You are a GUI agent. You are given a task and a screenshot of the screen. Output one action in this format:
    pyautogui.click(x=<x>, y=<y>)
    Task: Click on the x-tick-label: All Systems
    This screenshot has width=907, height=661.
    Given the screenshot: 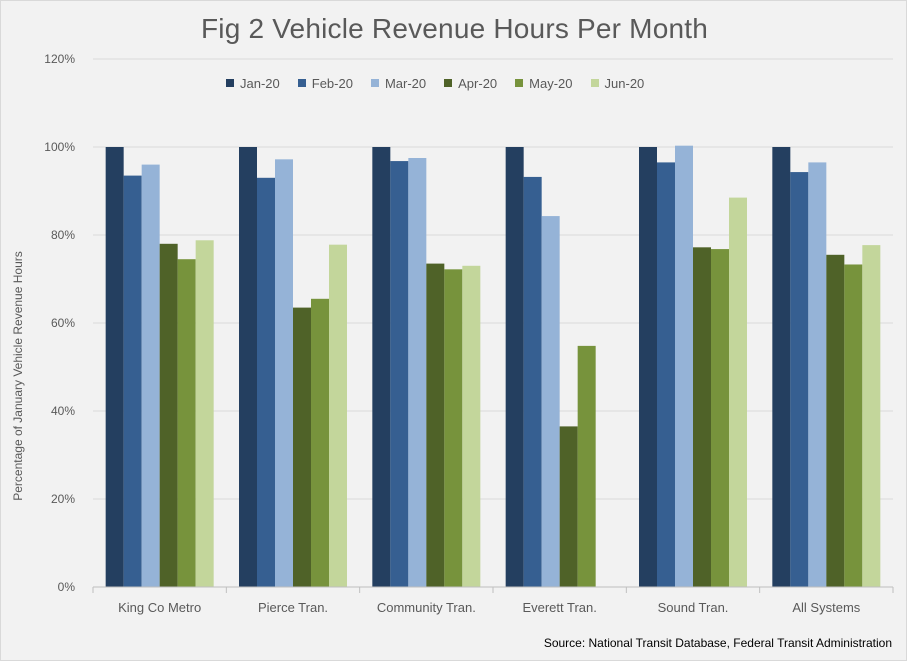 What is the action you would take?
    pyautogui.click(x=826, y=607)
    